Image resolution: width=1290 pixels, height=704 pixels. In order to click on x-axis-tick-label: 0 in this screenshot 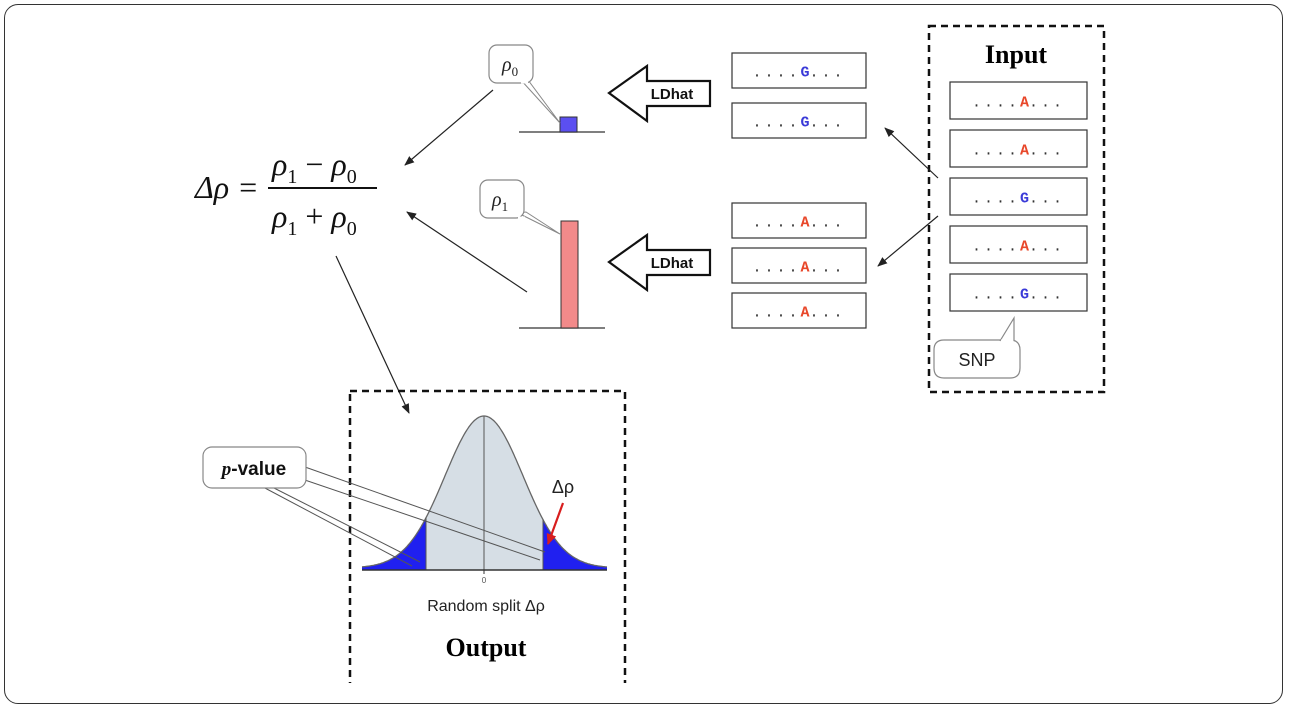, I will do `click(484, 580)`.